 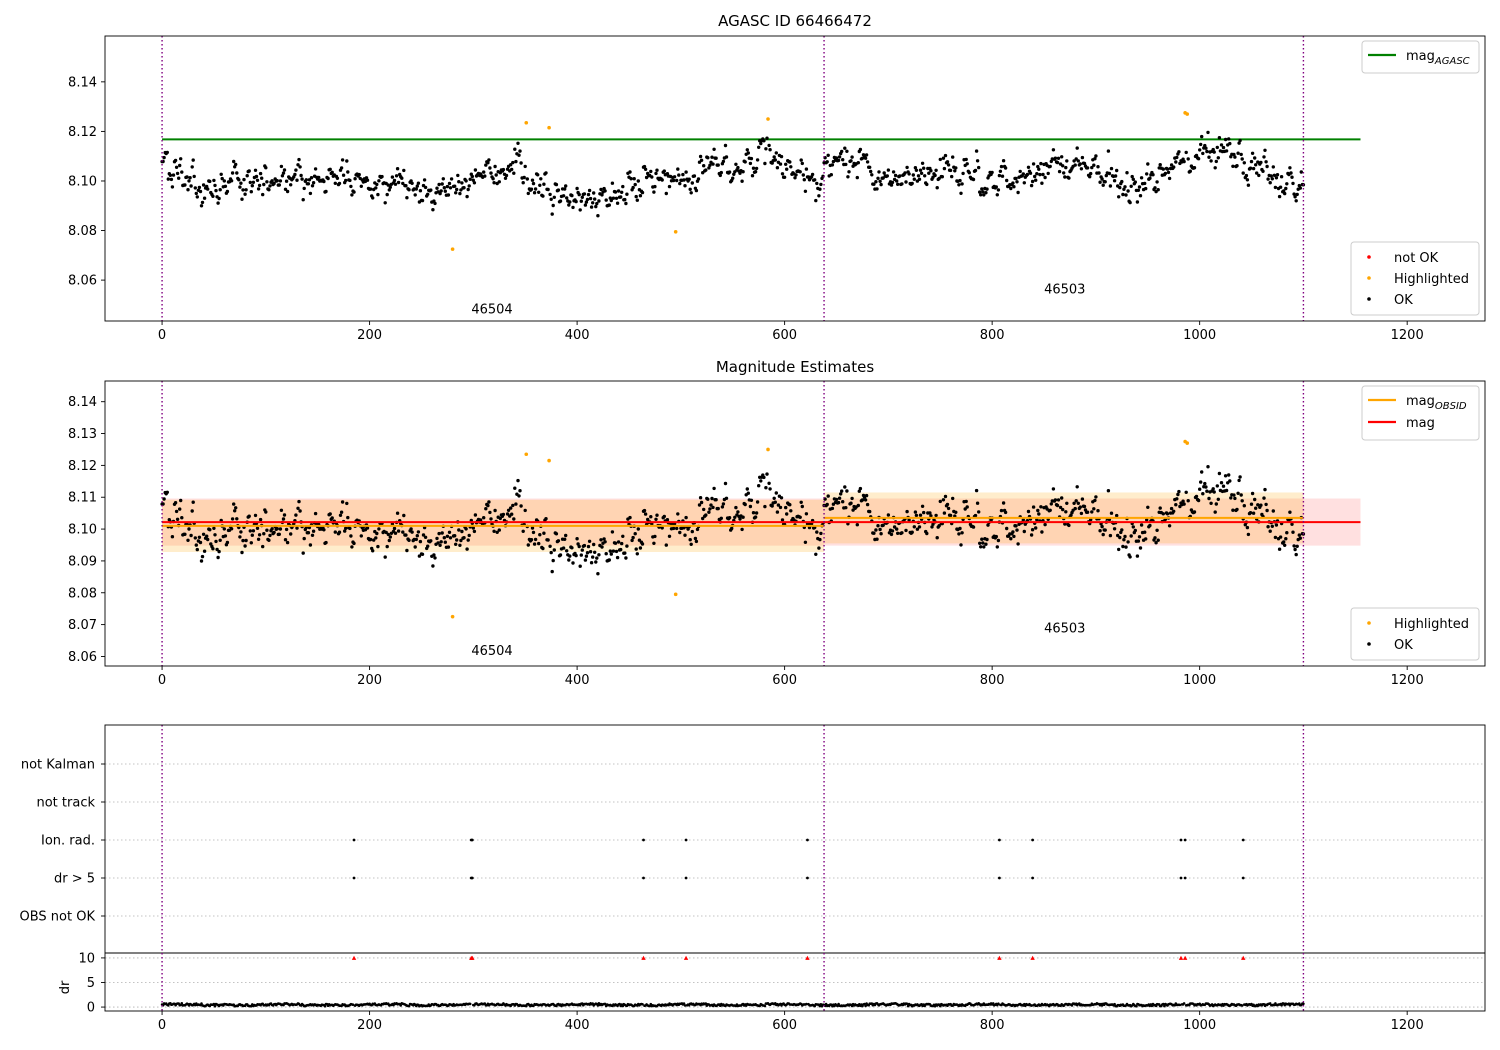 What do you see at coordinates (82, 561) in the screenshot?
I see `y-tick-label: 8.09` at bounding box center [82, 561].